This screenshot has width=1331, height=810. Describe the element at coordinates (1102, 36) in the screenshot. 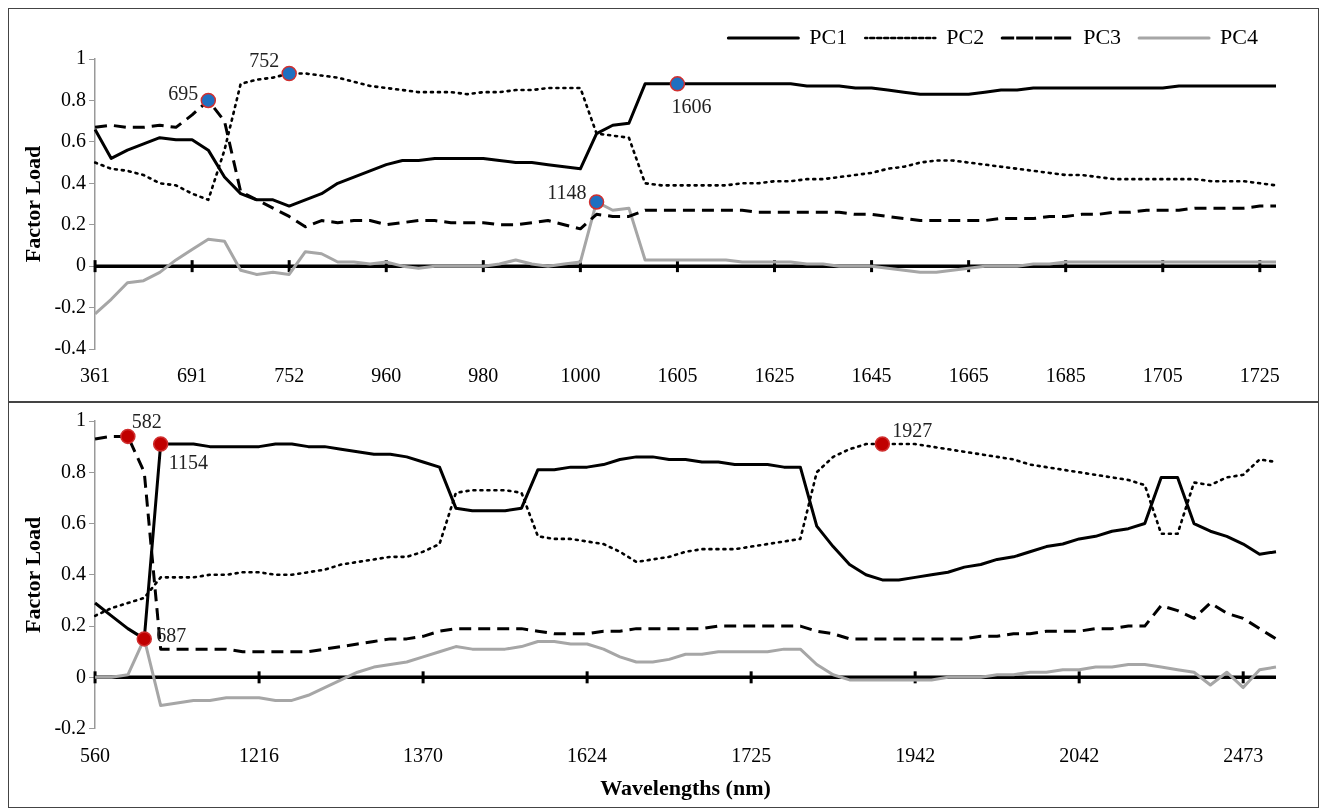

I see `legend-label: PC3` at that location.